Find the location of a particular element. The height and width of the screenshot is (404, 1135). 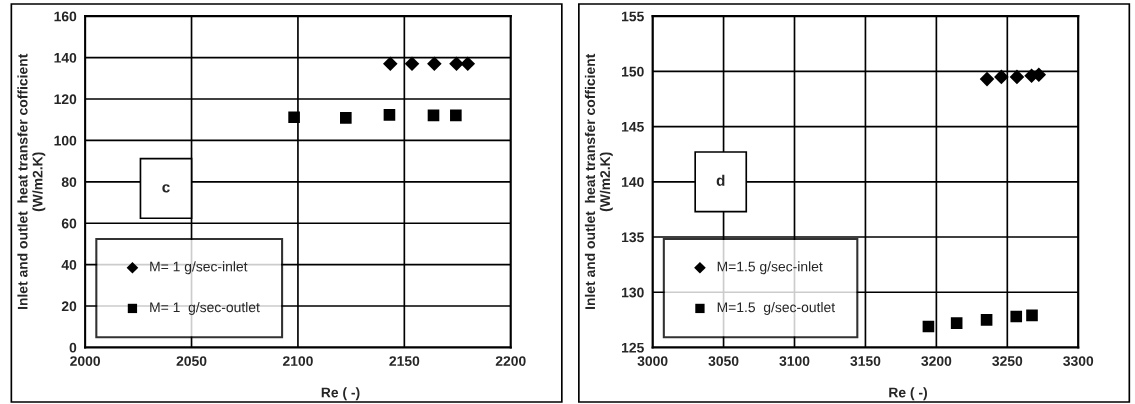

y-tick-label: 80 is located at coordinates (69, 182).